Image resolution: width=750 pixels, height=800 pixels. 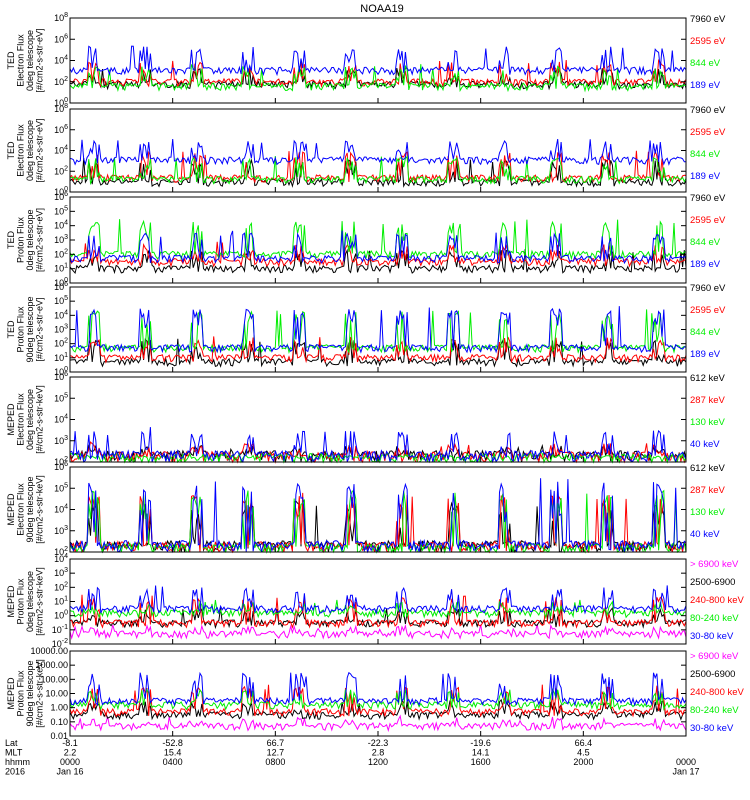 I want to click on x-lat-label: -19.6, so click(x=480, y=743).